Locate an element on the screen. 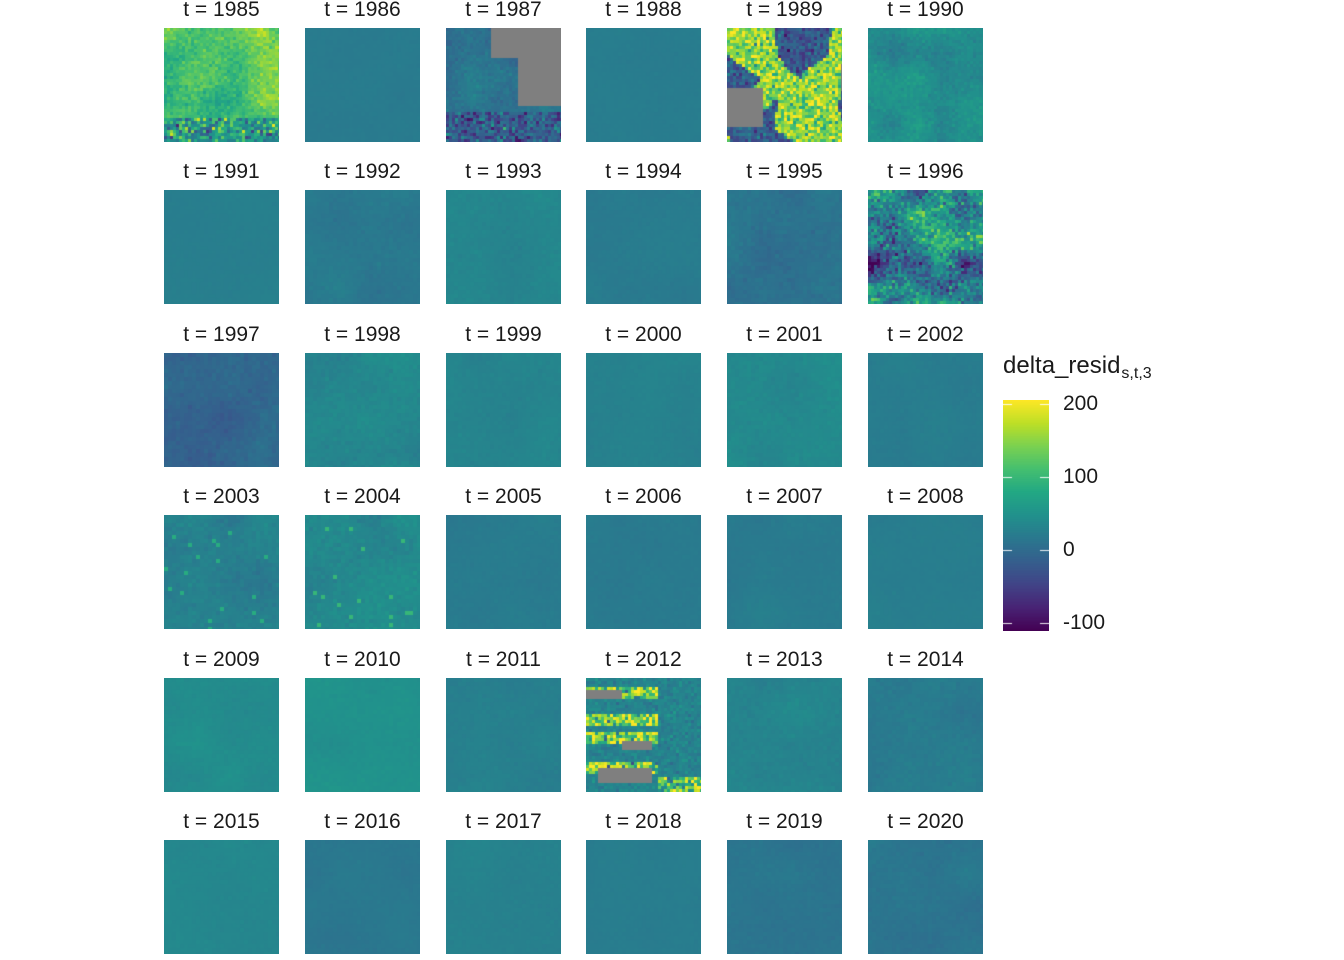 This screenshot has height=960, width=1344. facet-title: t = 2007 is located at coordinates (784, 496).